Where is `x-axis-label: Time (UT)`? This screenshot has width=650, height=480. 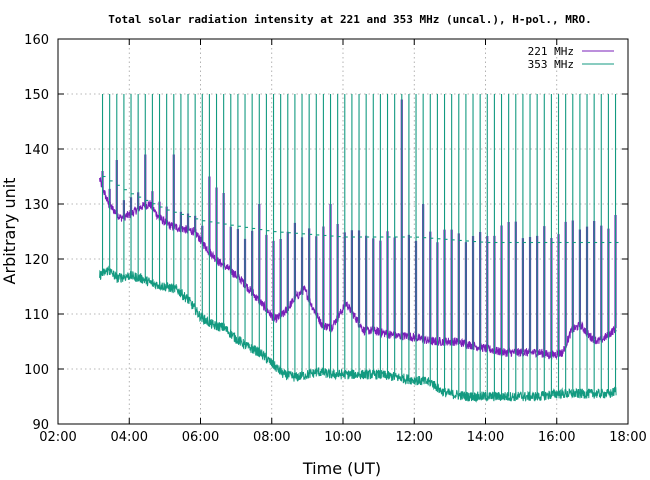 x-axis-label: Time (UT) is located at coordinates (341, 468).